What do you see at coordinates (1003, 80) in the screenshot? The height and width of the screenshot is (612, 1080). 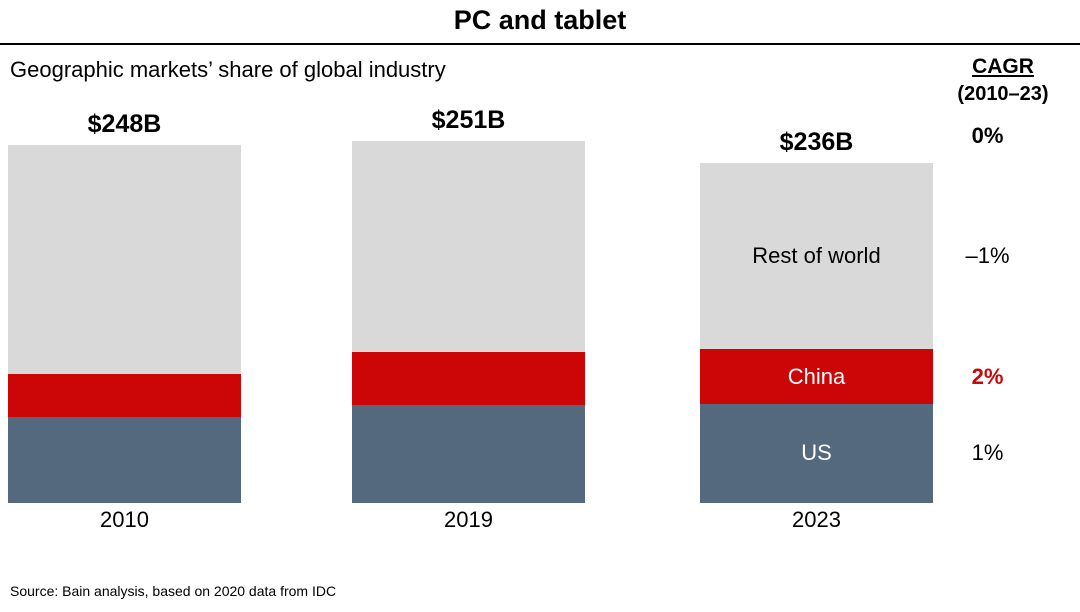 I see `cagr-header: CAGR (2010–23)` at bounding box center [1003, 80].